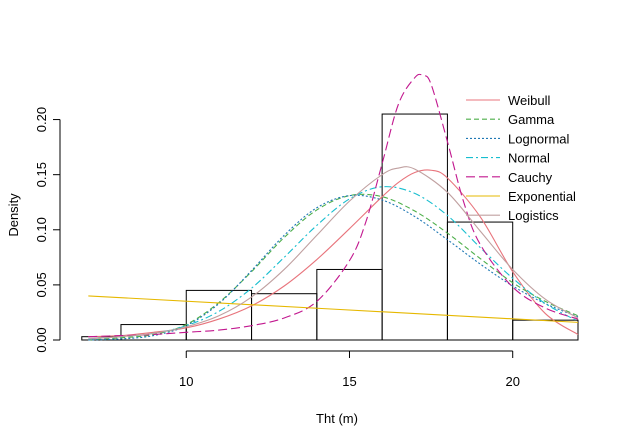 The image size is (638, 448). Describe the element at coordinates (349, 381) in the screenshot. I see `x-tick-label-15: 15` at that location.